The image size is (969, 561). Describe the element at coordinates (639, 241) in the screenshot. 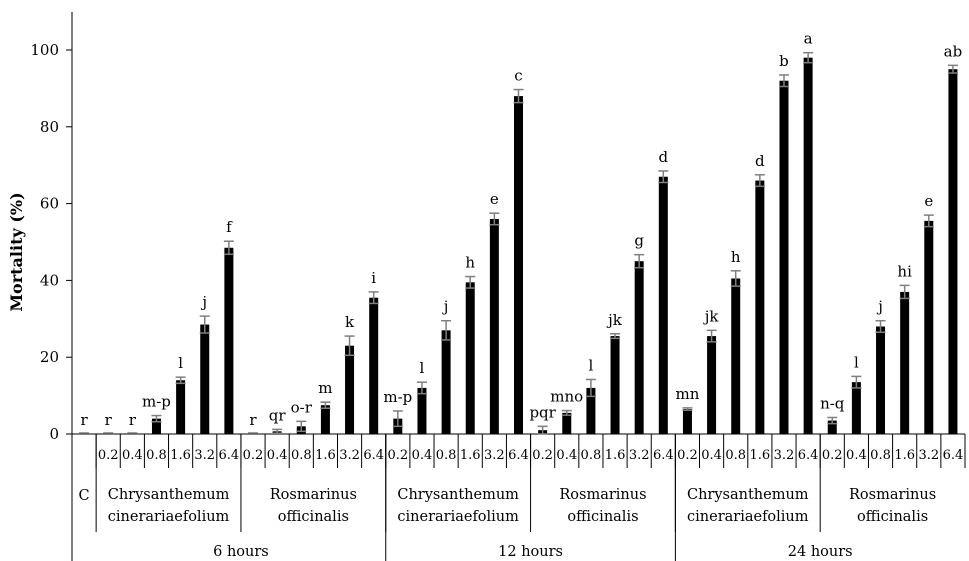

I see `significance-letter: g` at that location.